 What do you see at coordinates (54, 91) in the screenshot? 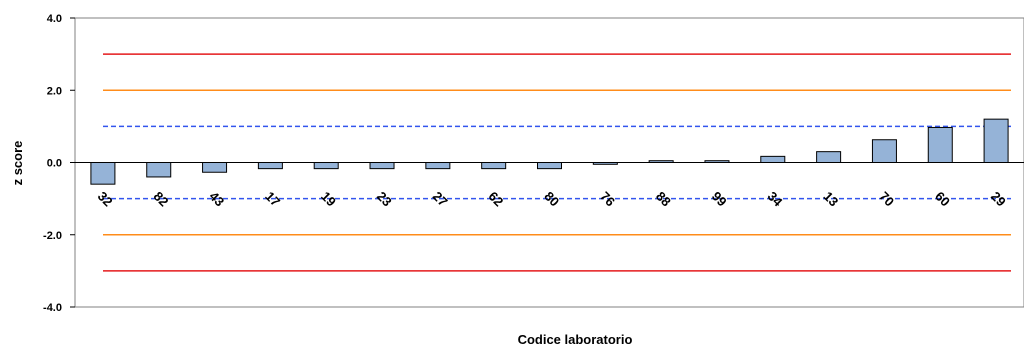
I see `y-tick-label: 2.0` at bounding box center [54, 91].